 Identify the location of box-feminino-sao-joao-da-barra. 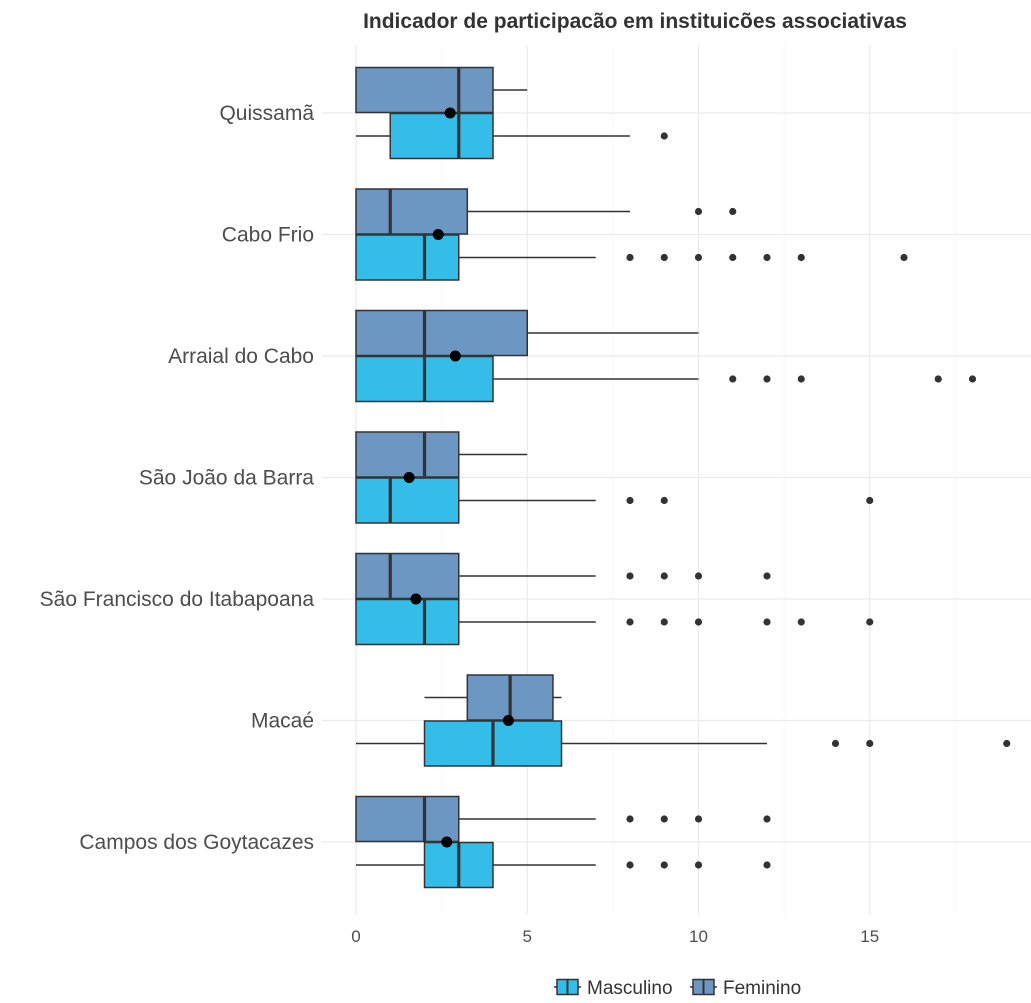
(441, 454).